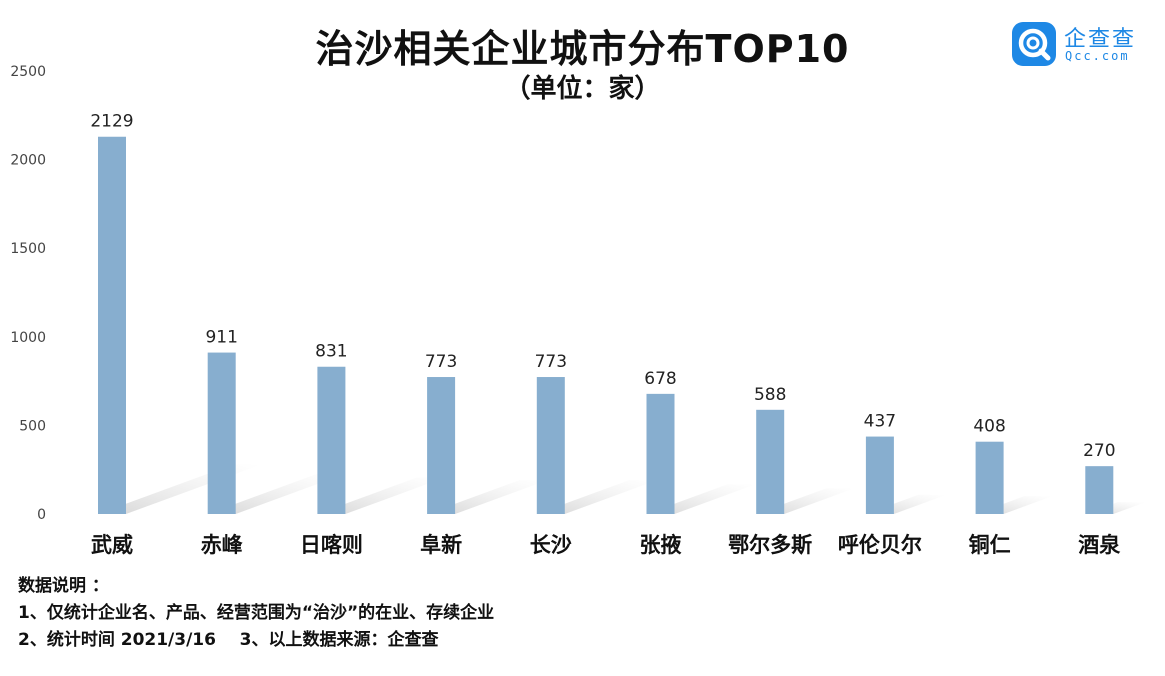 This screenshot has height=676, width=1165. Describe the element at coordinates (28, 338) in the screenshot. I see `y-tick-label: 1000` at that location.